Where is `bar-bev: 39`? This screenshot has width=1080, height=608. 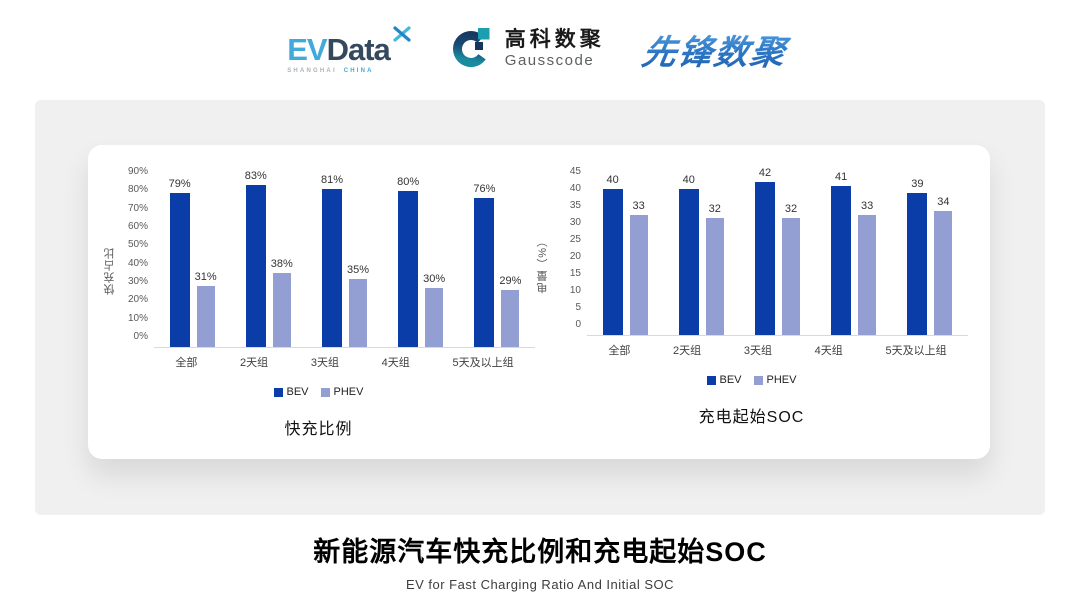
bar-bev: 39 is located at coordinates (917, 256).